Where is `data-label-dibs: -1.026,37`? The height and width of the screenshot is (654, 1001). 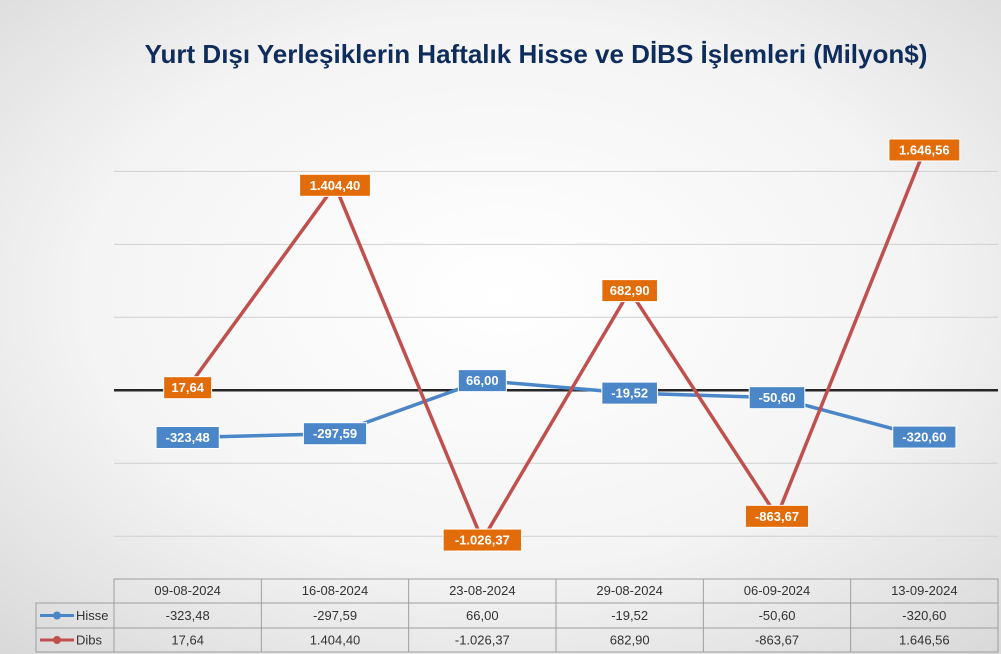
data-label-dibs: -1.026,37 is located at coordinates (482, 540).